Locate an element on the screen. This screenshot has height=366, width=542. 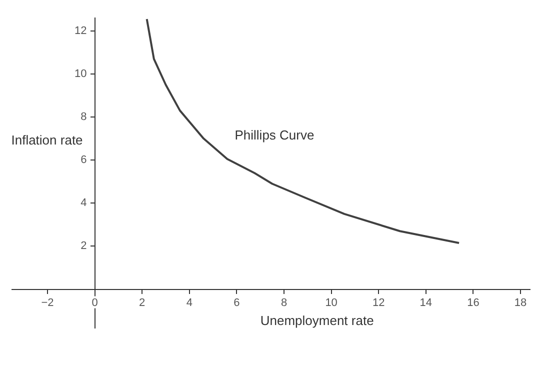
x-tick-label: 18 is located at coordinates (520, 302).